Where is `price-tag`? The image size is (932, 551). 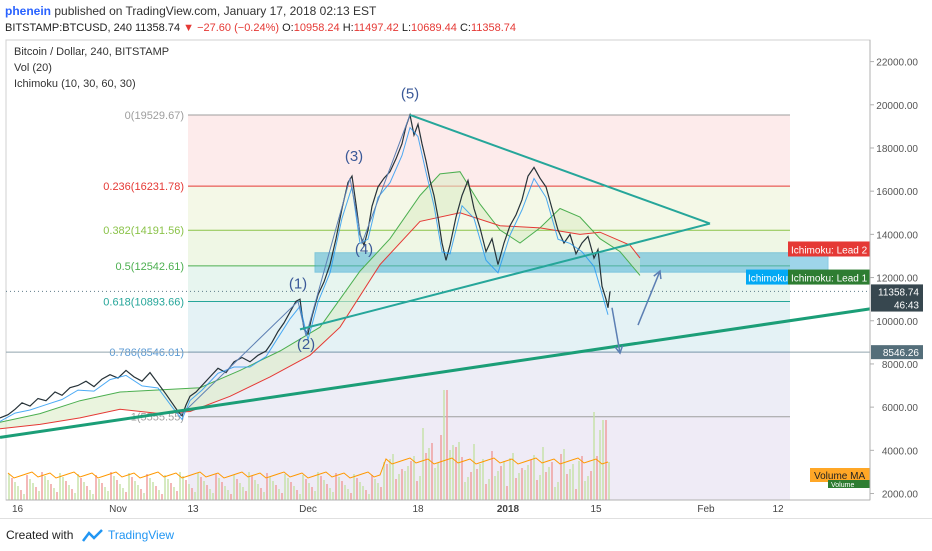 price-tag is located at coordinates (897, 291).